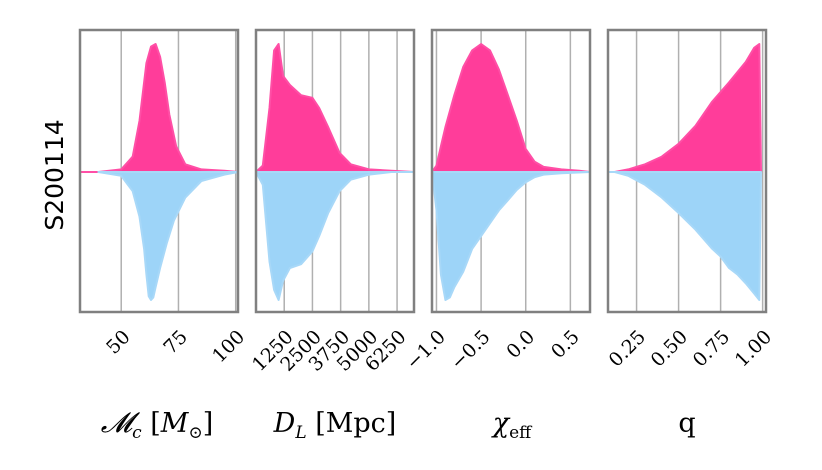  What do you see at coordinates (512, 425) in the screenshot?
I see `xlabel-chi-eff: χeff` at bounding box center [512, 425].